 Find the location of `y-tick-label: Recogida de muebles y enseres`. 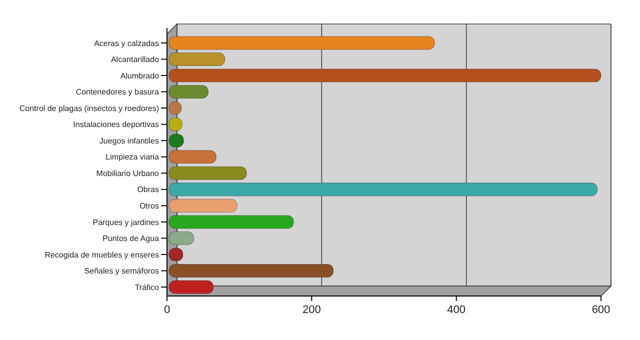

y-tick-label: Recogida de muebles y enseres is located at coordinates (101, 255).